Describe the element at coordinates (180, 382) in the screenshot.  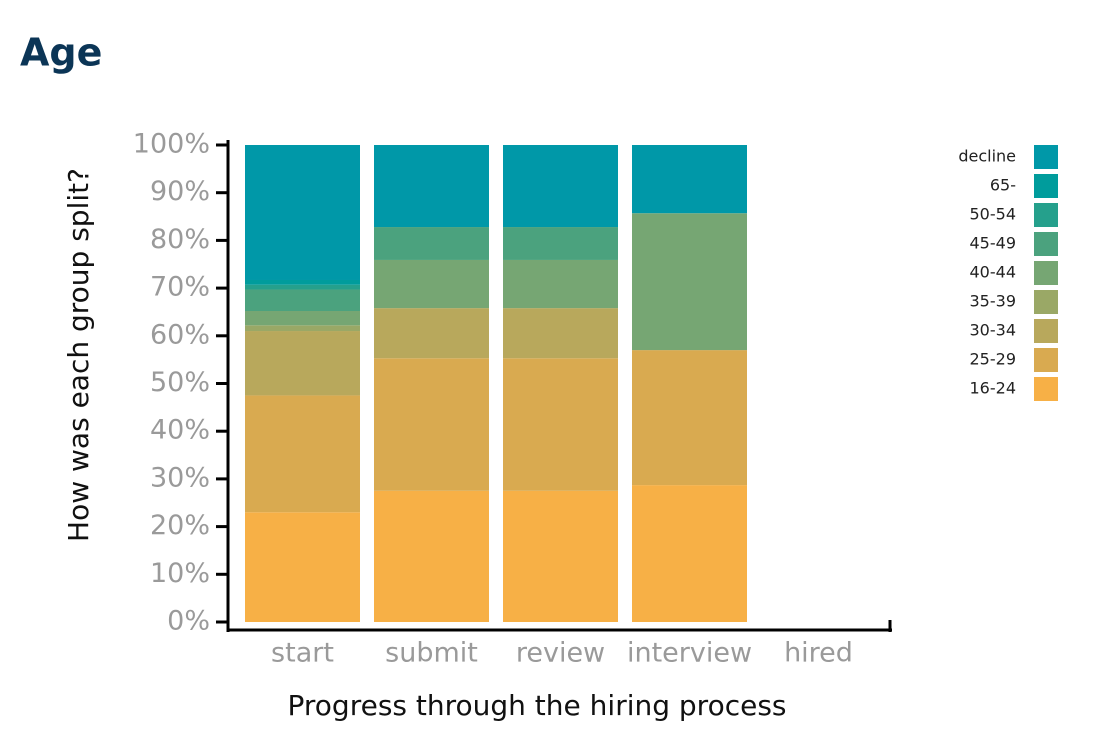
I see `y-tick-label: 50%` at that location.